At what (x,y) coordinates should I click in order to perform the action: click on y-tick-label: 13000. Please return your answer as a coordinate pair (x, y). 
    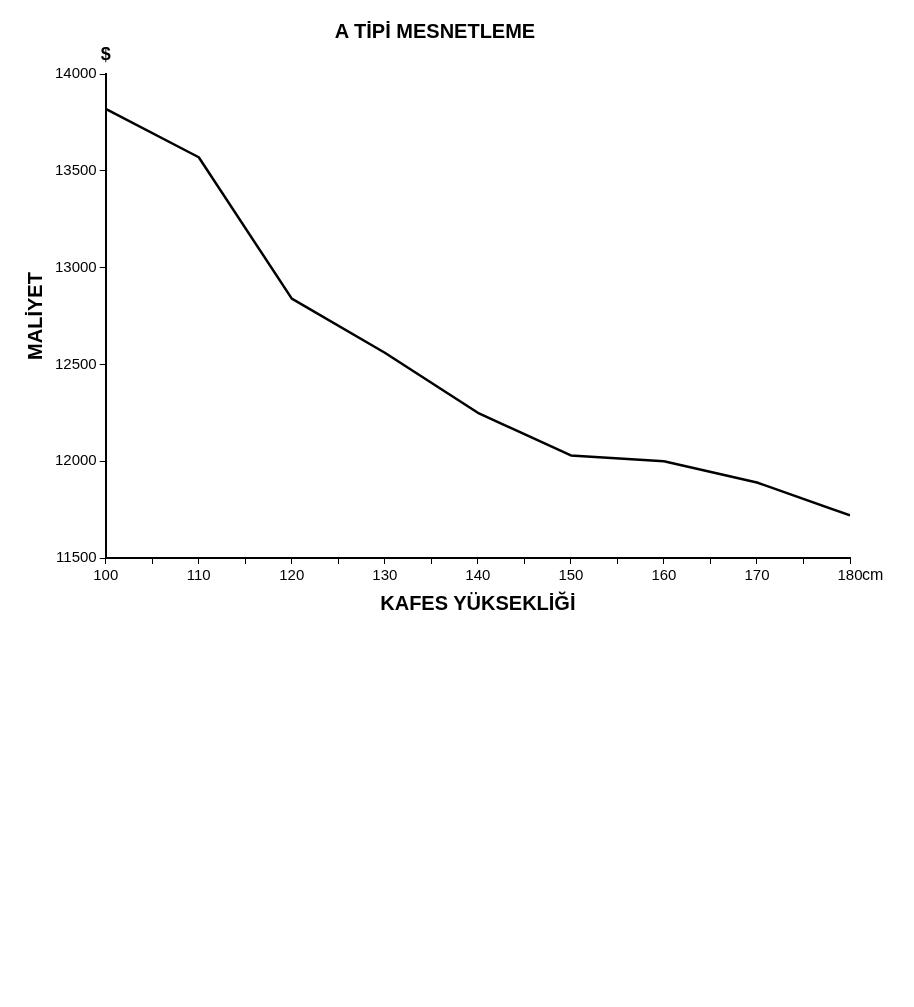
    Looking at the image, I should click on (75, 266).